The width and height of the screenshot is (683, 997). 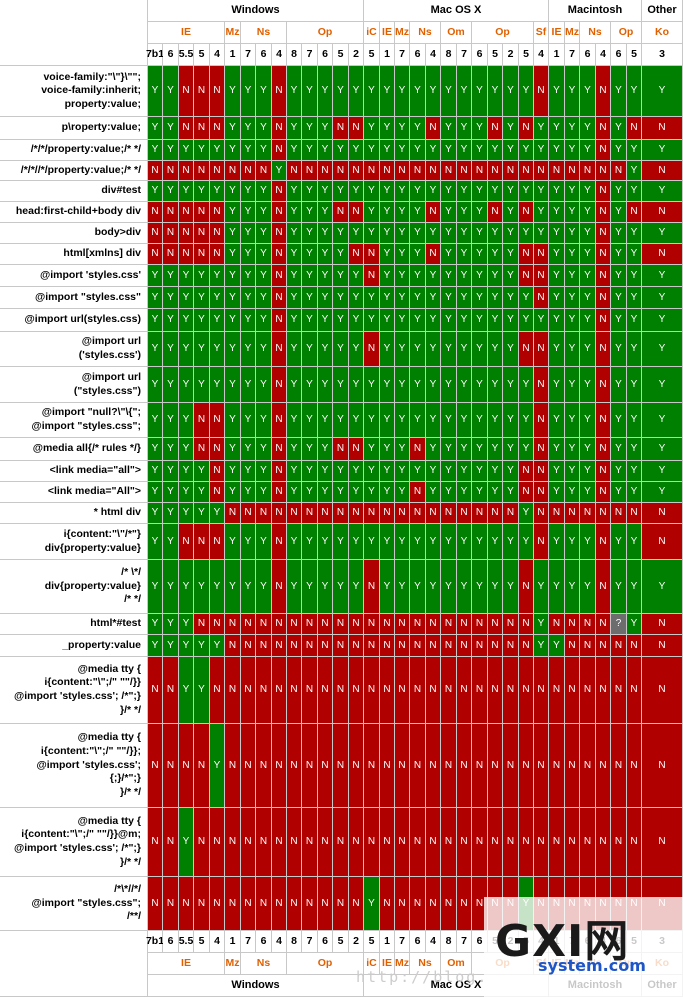 What do you see at coordinates (541, 55) in the screenshot?
I see `version-header: 4` at bounding box center [541, 55].